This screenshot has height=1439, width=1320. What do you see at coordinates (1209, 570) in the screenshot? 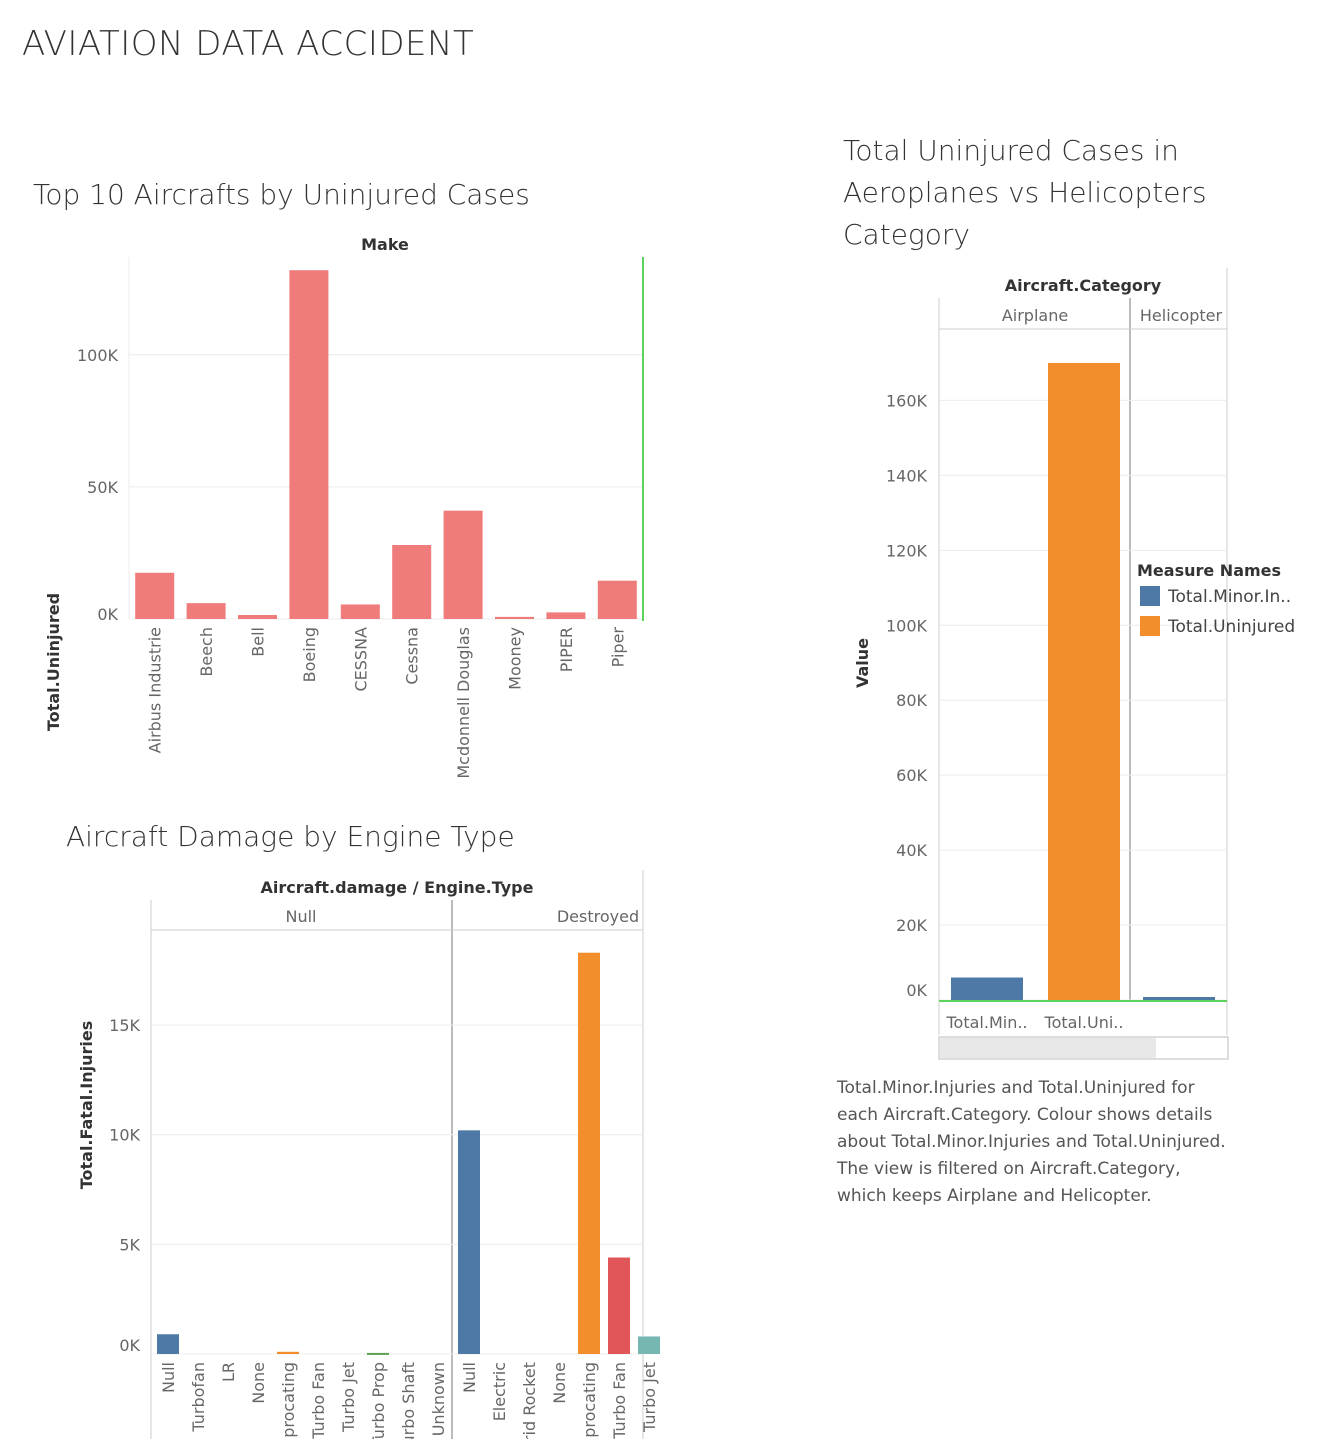
I see `legend-title: Measure Names` at bounding box center [1209, 570].